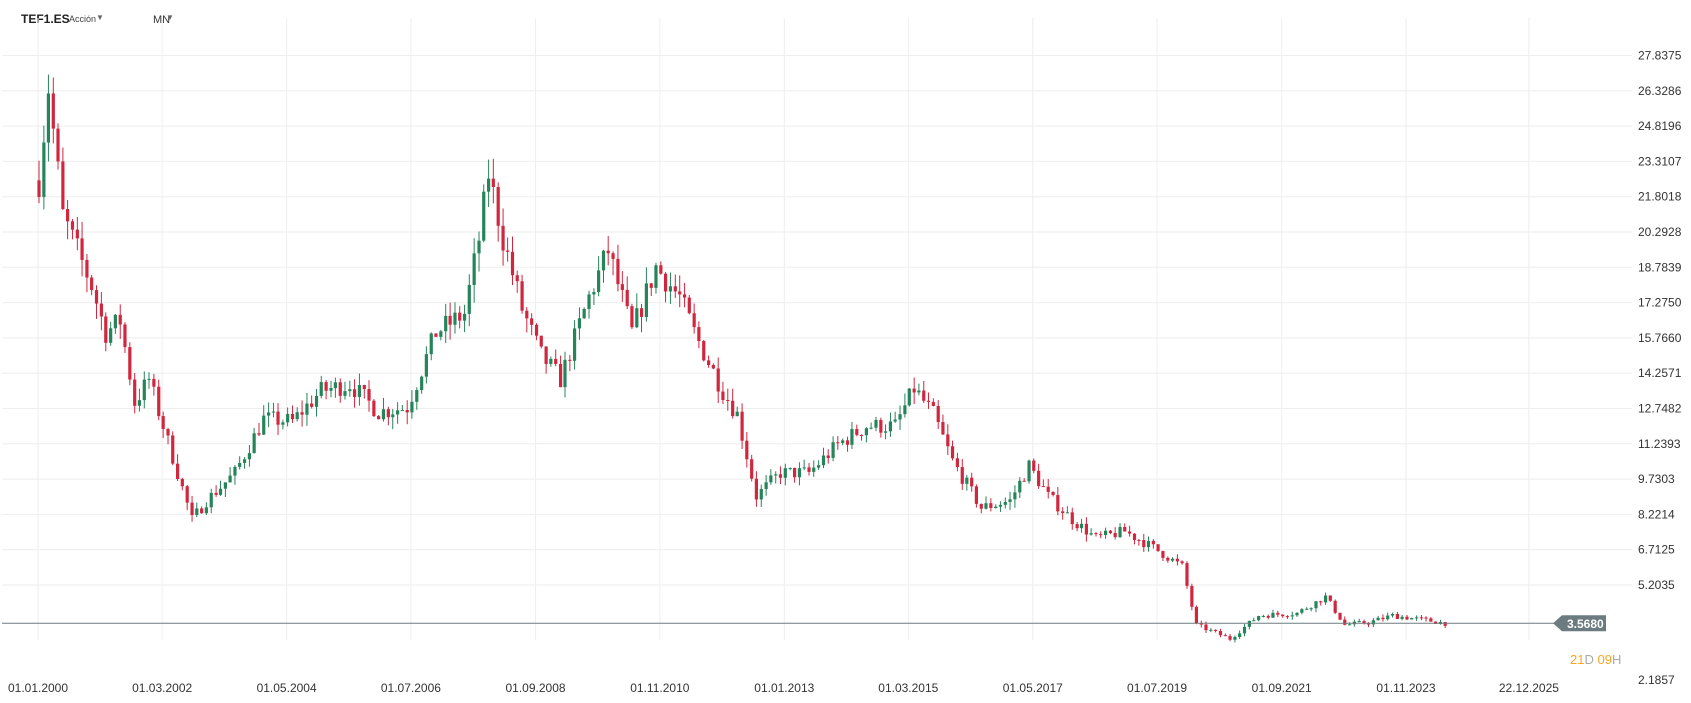  I want to click on timeframe-selector: MN, so click(162, 20).